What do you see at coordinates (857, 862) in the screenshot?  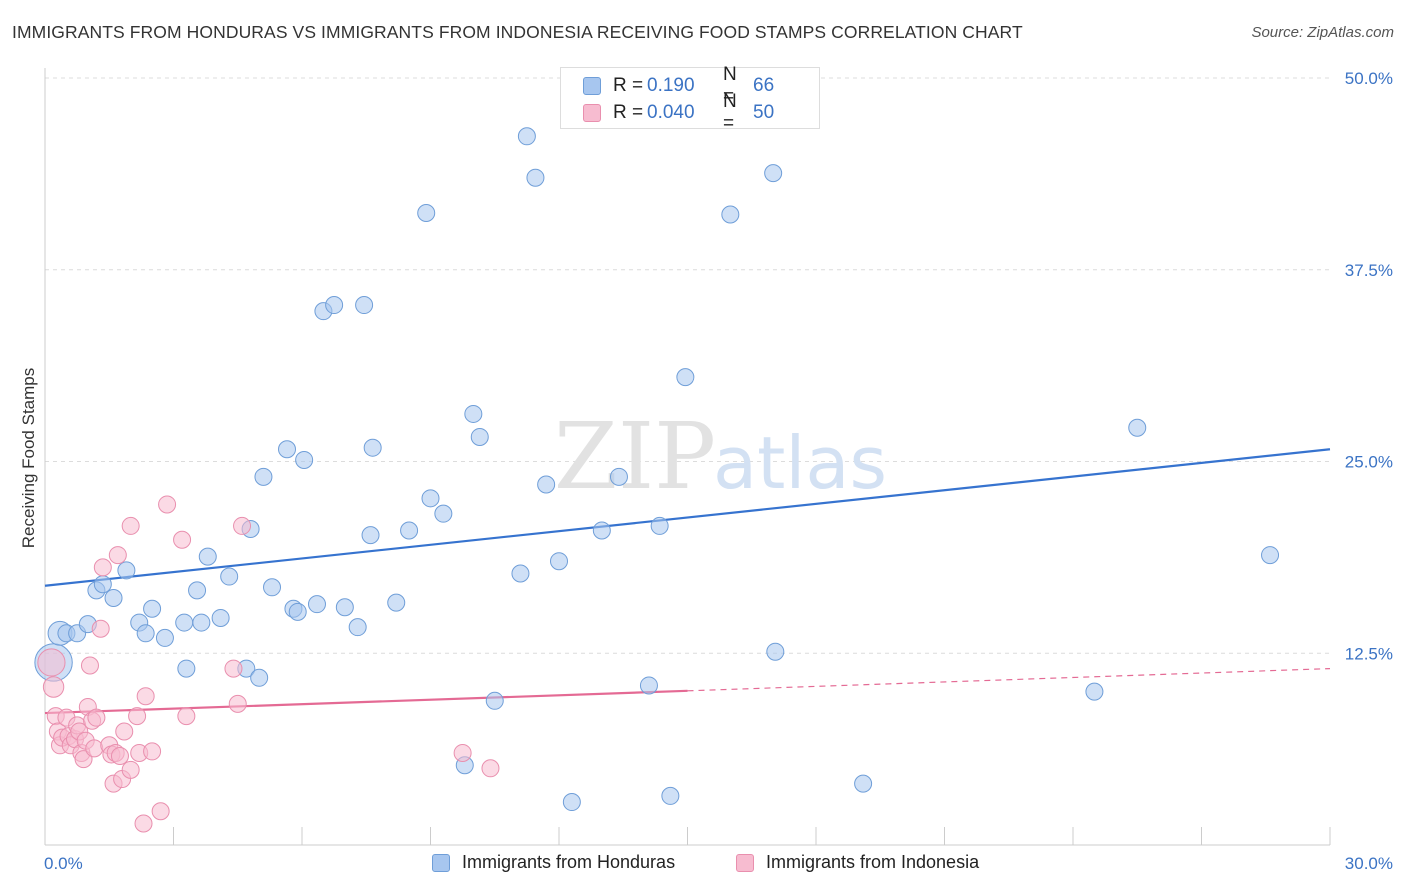 I see `legend-item-indonesia: Immigrants from Indonesia` at bounding box center [857, 862].